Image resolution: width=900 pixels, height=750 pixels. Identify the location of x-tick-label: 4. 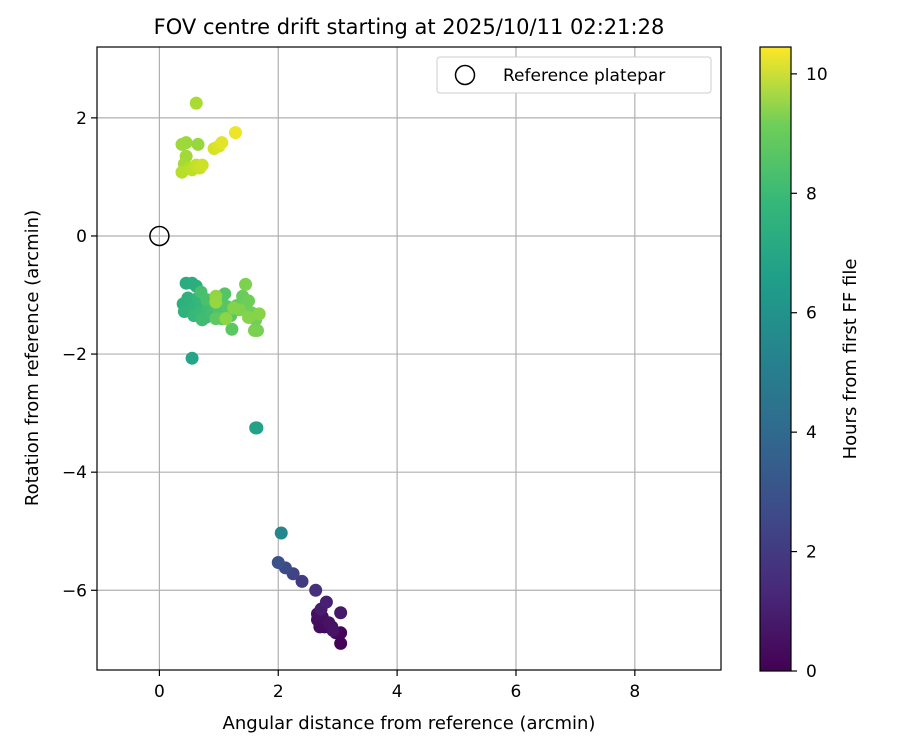
(397, 692).